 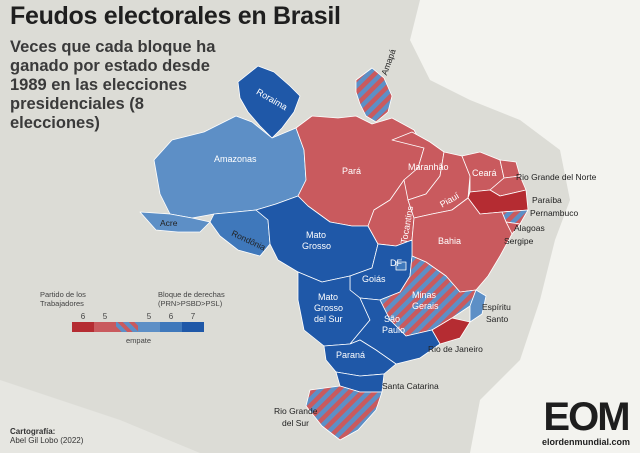 I want to click on label-mato-grosso-do-sul-3: del Sur, so click(x=328, y=319).